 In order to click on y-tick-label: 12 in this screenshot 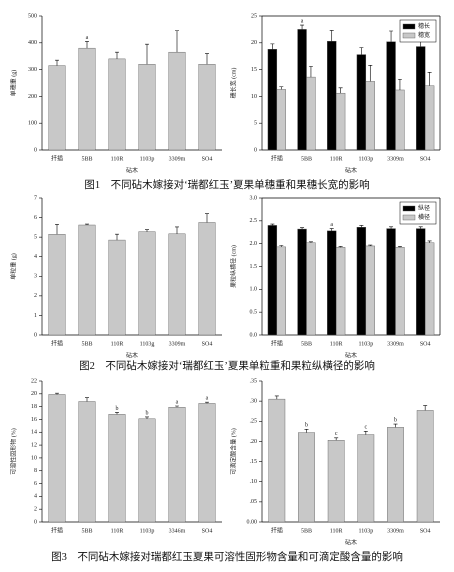, I will do `click(34, 445)`.